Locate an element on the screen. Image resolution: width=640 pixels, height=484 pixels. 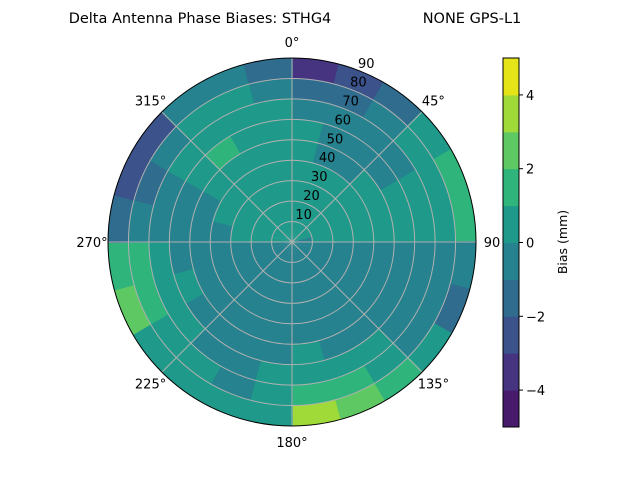
radial-tick-label: 60 is located at coordinates (342, 120).